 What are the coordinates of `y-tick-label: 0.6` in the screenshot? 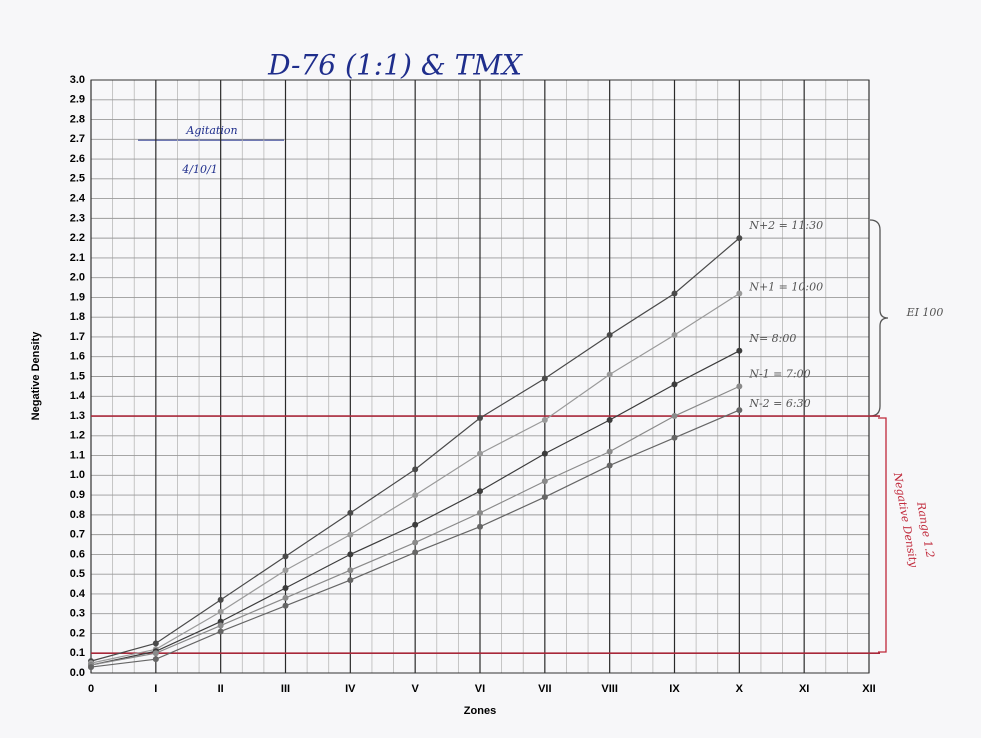 It's located at (77, 554).